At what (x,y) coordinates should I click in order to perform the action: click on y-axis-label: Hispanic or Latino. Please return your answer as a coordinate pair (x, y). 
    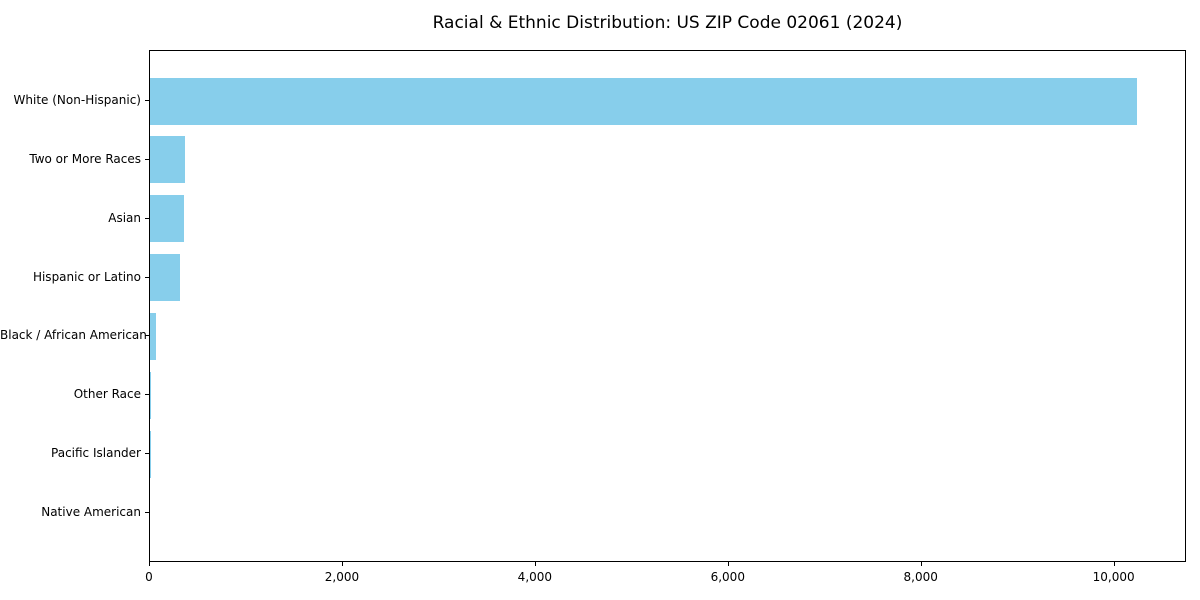
    Looking at the image, I should click on (86, 276).